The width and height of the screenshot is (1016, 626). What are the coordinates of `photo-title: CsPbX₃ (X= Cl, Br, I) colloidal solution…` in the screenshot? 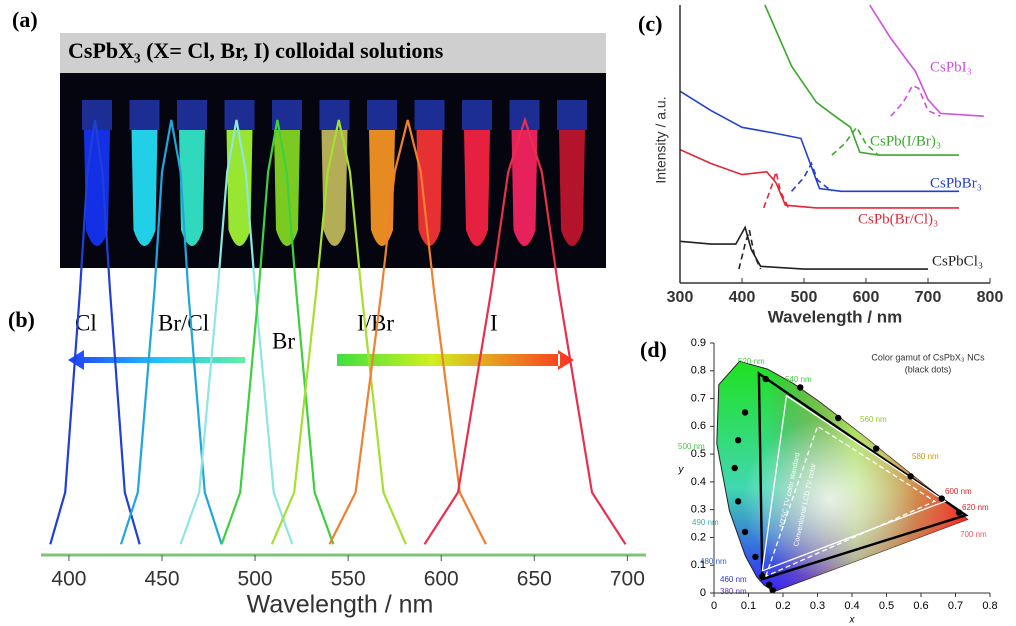 It's located at (256, 50).